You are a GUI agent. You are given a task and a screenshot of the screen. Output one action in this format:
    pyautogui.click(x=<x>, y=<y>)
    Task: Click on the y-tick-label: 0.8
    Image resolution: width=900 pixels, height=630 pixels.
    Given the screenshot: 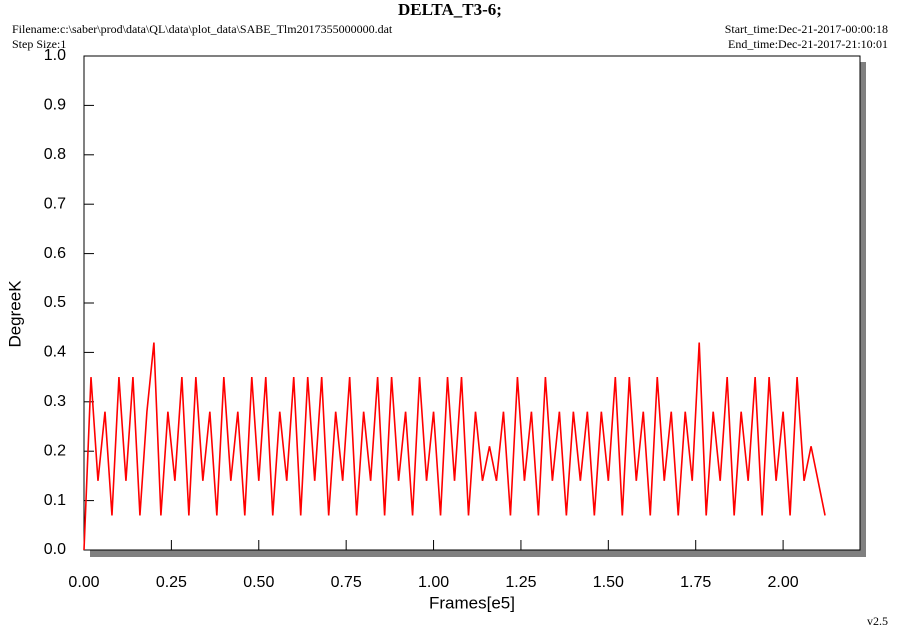 What is the action you would take?
    pyautogui.click(x=55, y=154)
    